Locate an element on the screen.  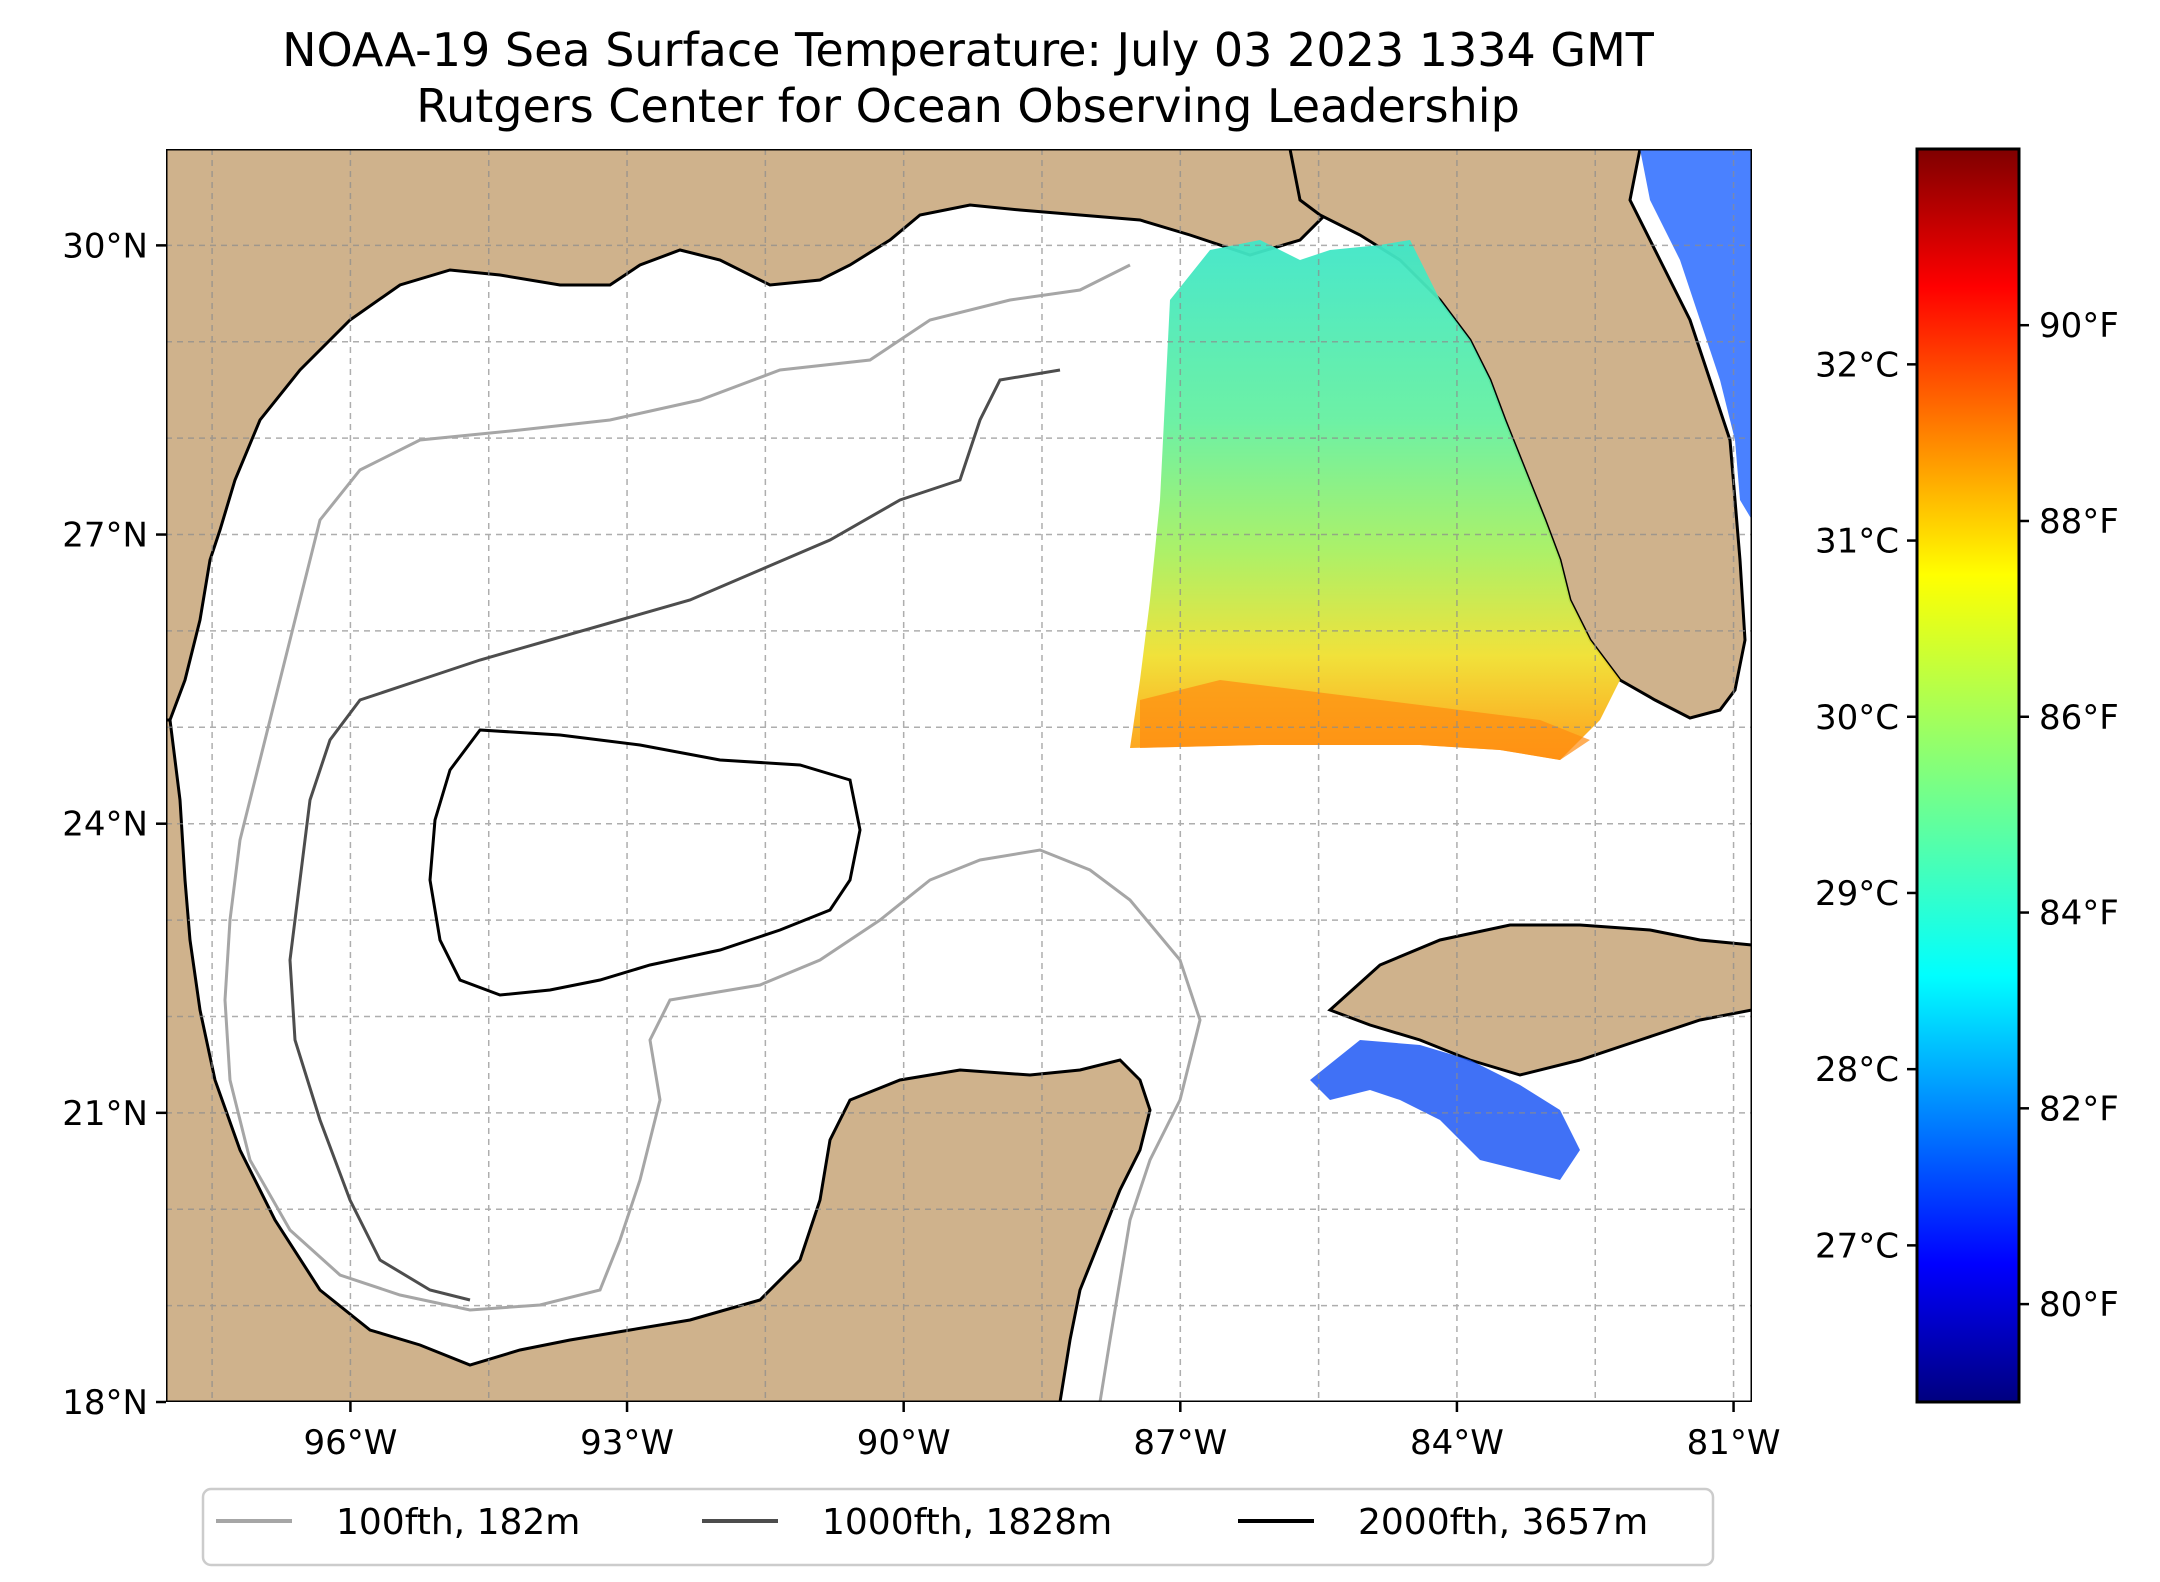
land-cuba is located at coordinates (1539, 1000).